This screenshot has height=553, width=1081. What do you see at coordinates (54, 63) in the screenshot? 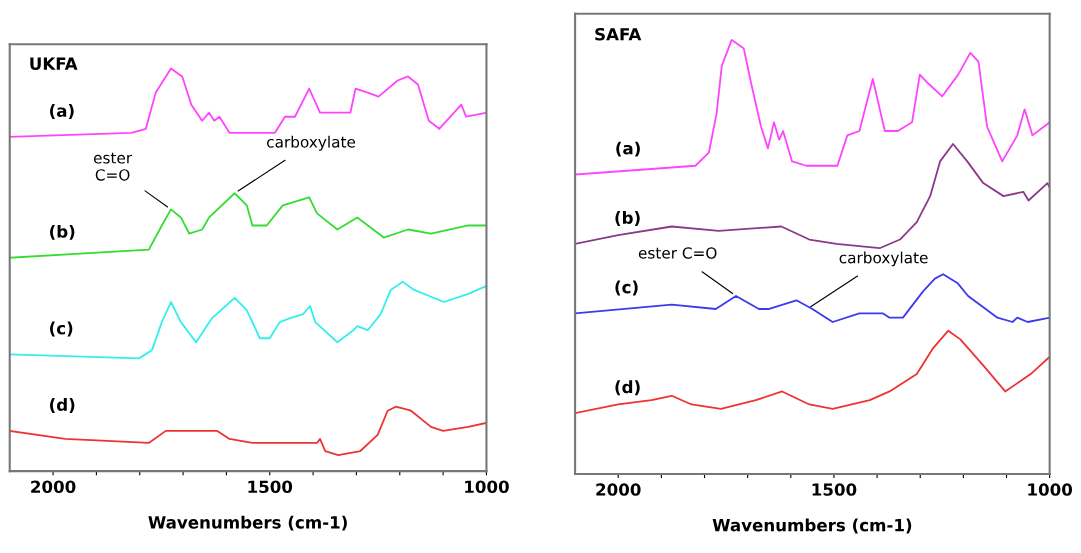
I see `chart-title: UKFA` at bounding box center [54, 63].